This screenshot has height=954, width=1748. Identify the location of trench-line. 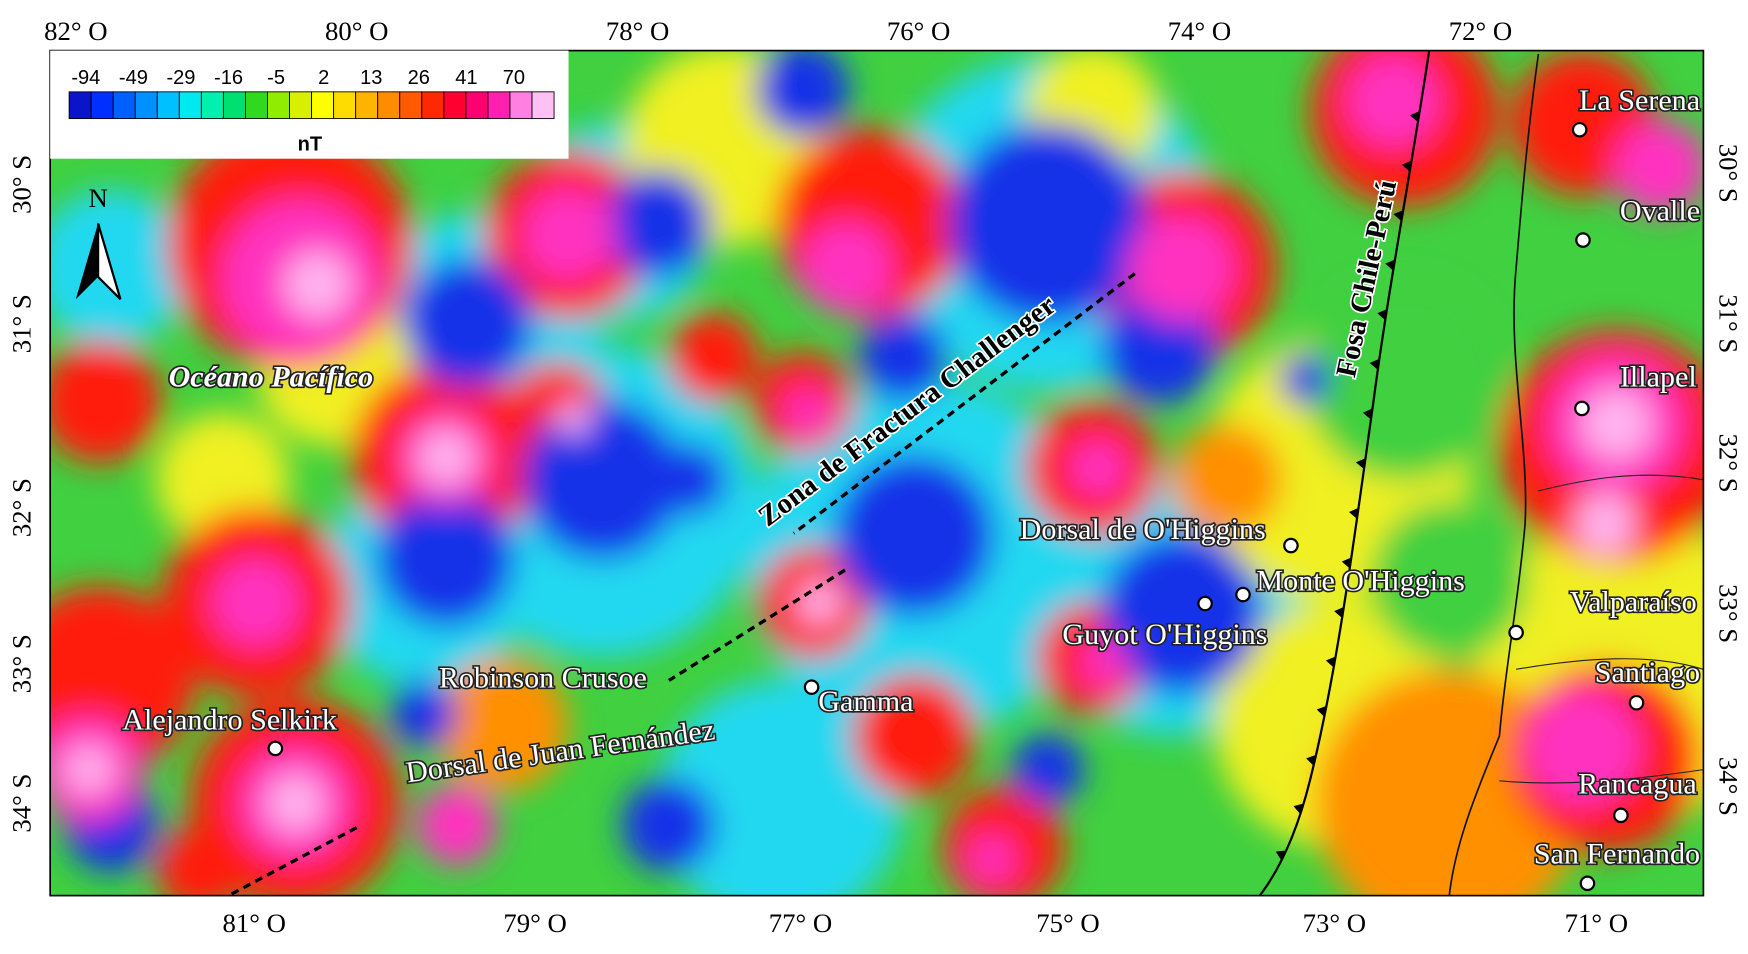
(1344, 473).